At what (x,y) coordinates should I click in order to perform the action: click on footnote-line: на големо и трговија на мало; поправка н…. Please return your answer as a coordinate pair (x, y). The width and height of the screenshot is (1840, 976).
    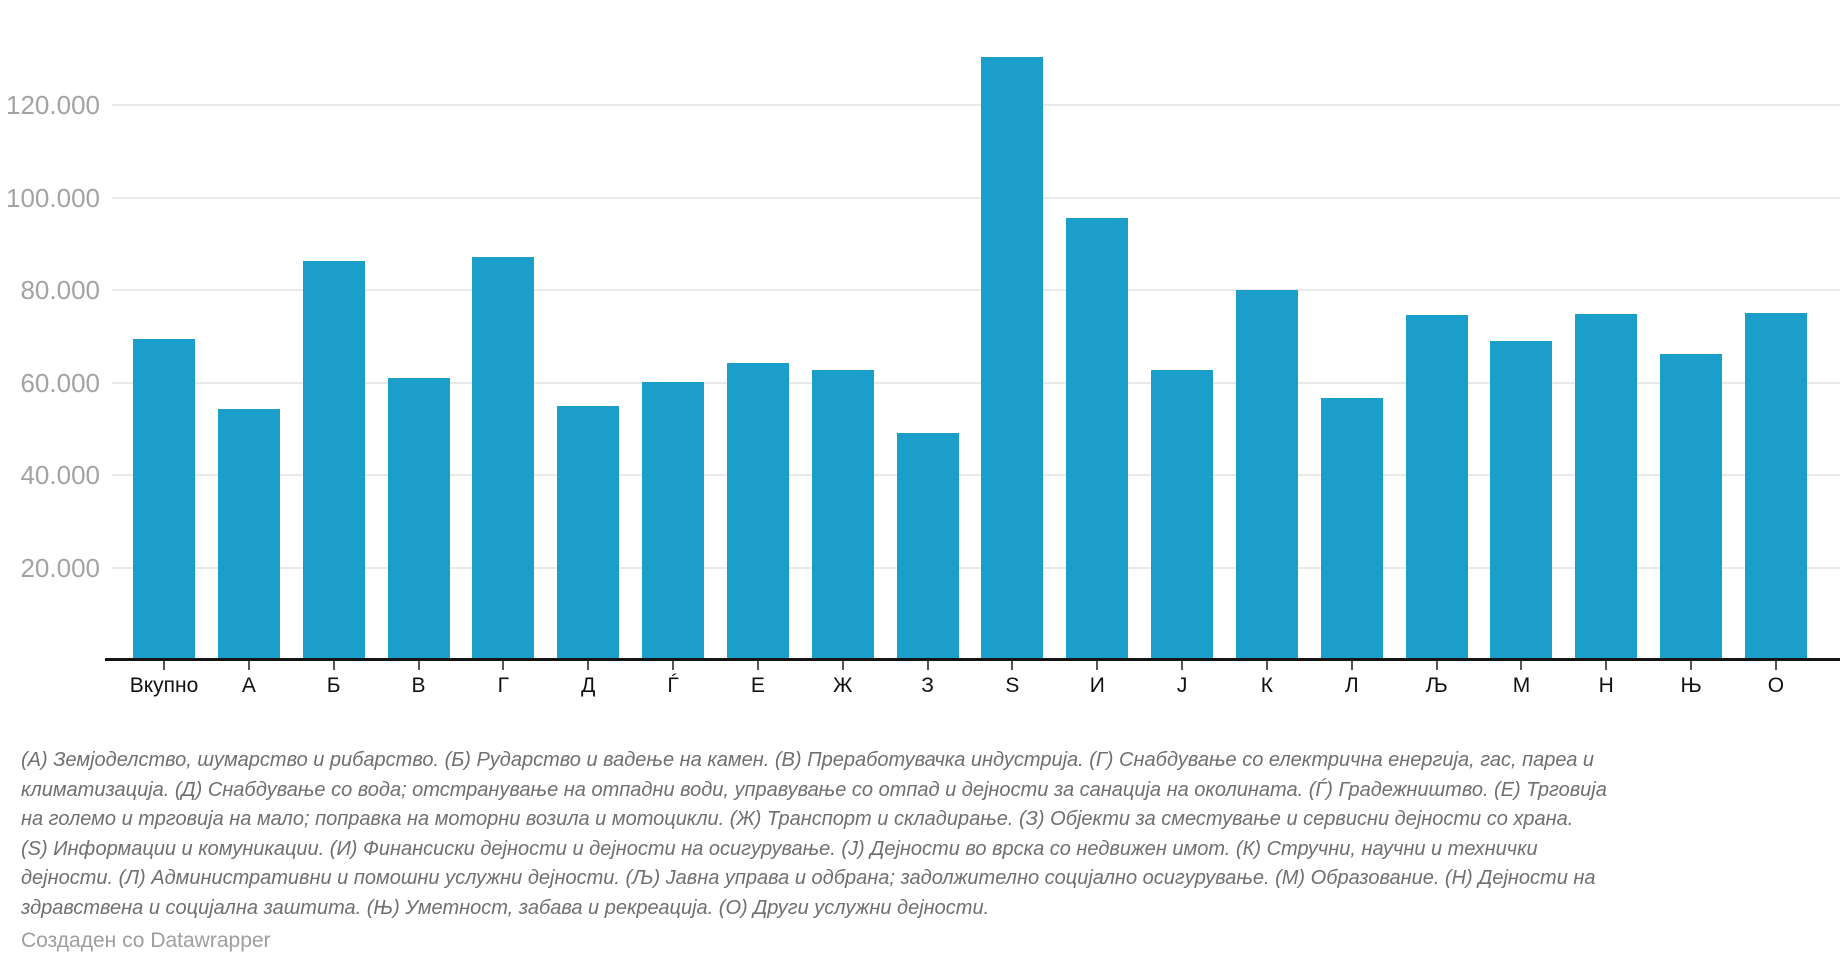
    Looking at the image, I should click on (797, 819).